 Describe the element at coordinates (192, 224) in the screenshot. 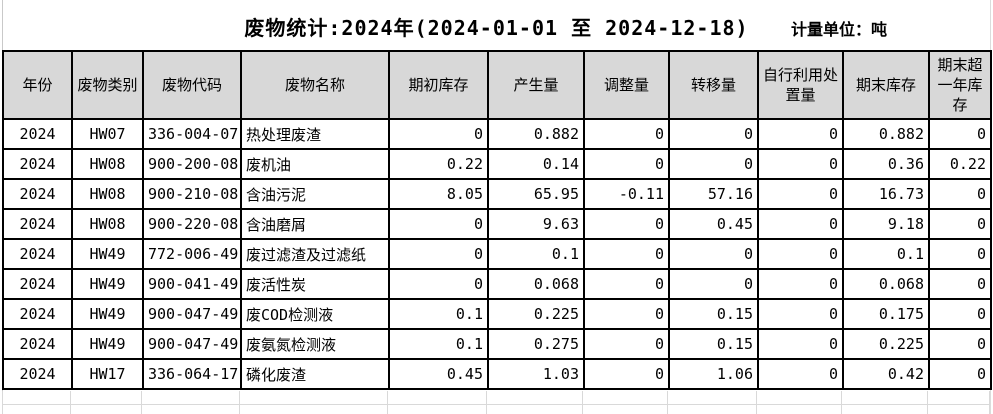

I see `table-cell: 900-220-08` at that location.